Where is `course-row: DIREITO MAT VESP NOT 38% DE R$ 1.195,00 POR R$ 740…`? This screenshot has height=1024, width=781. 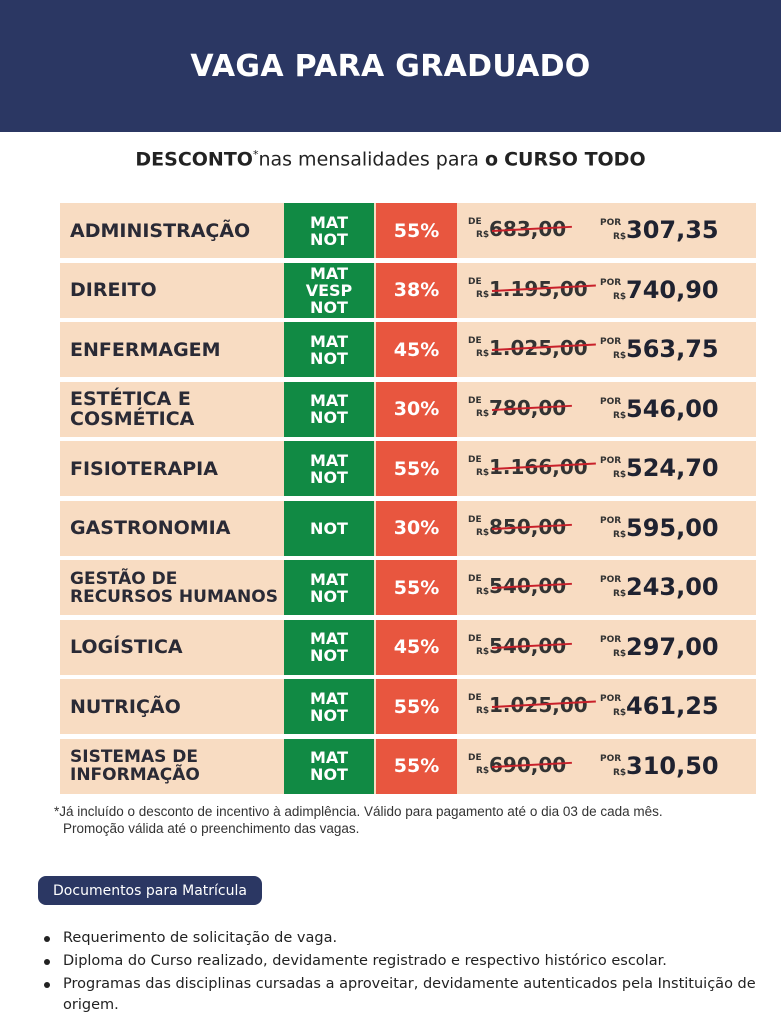
course-row: DIREITO MAT VESP NOT 38% DE R$ 1.195,00 POR R$ 740… is located at coordinates (408, 290).